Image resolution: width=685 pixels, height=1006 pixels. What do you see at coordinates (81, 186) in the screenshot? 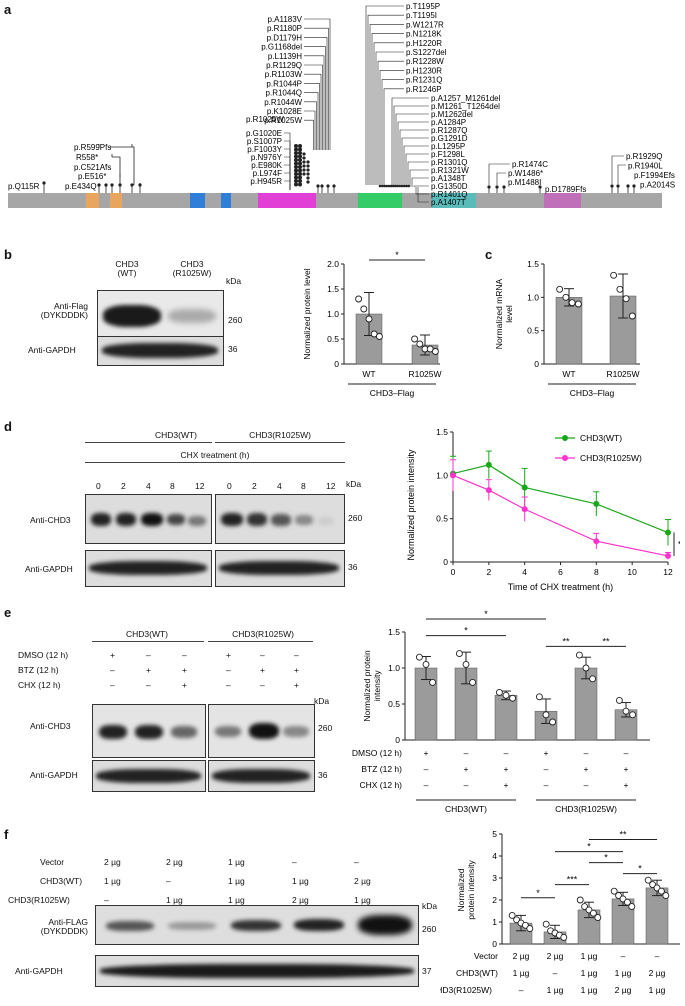
I see `mutation-label: p.E434Q` at bounding box center [81, 186].